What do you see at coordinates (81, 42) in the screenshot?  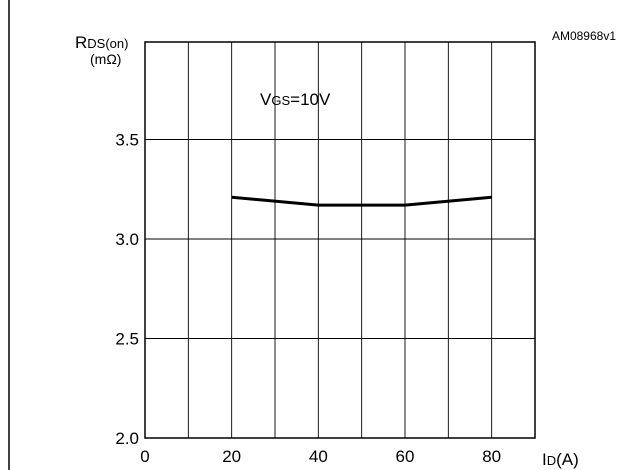 I see `y-axis-label-main: R` at bounding box center [81, 42].